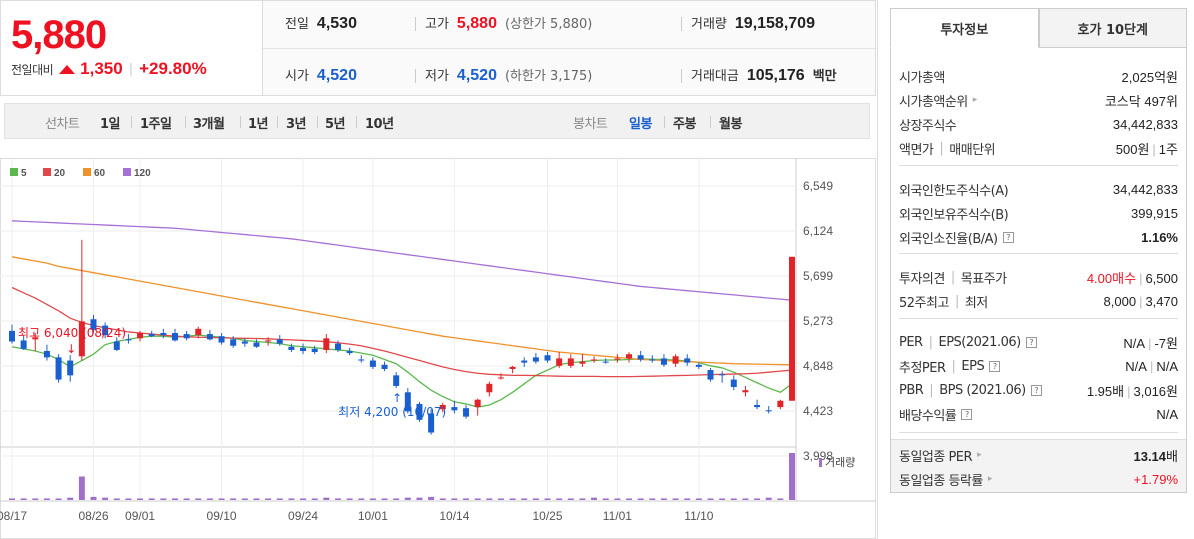 The image size is (1194, 539). I want to click on candle-chart-label: 봉차트, so click(590, 124).